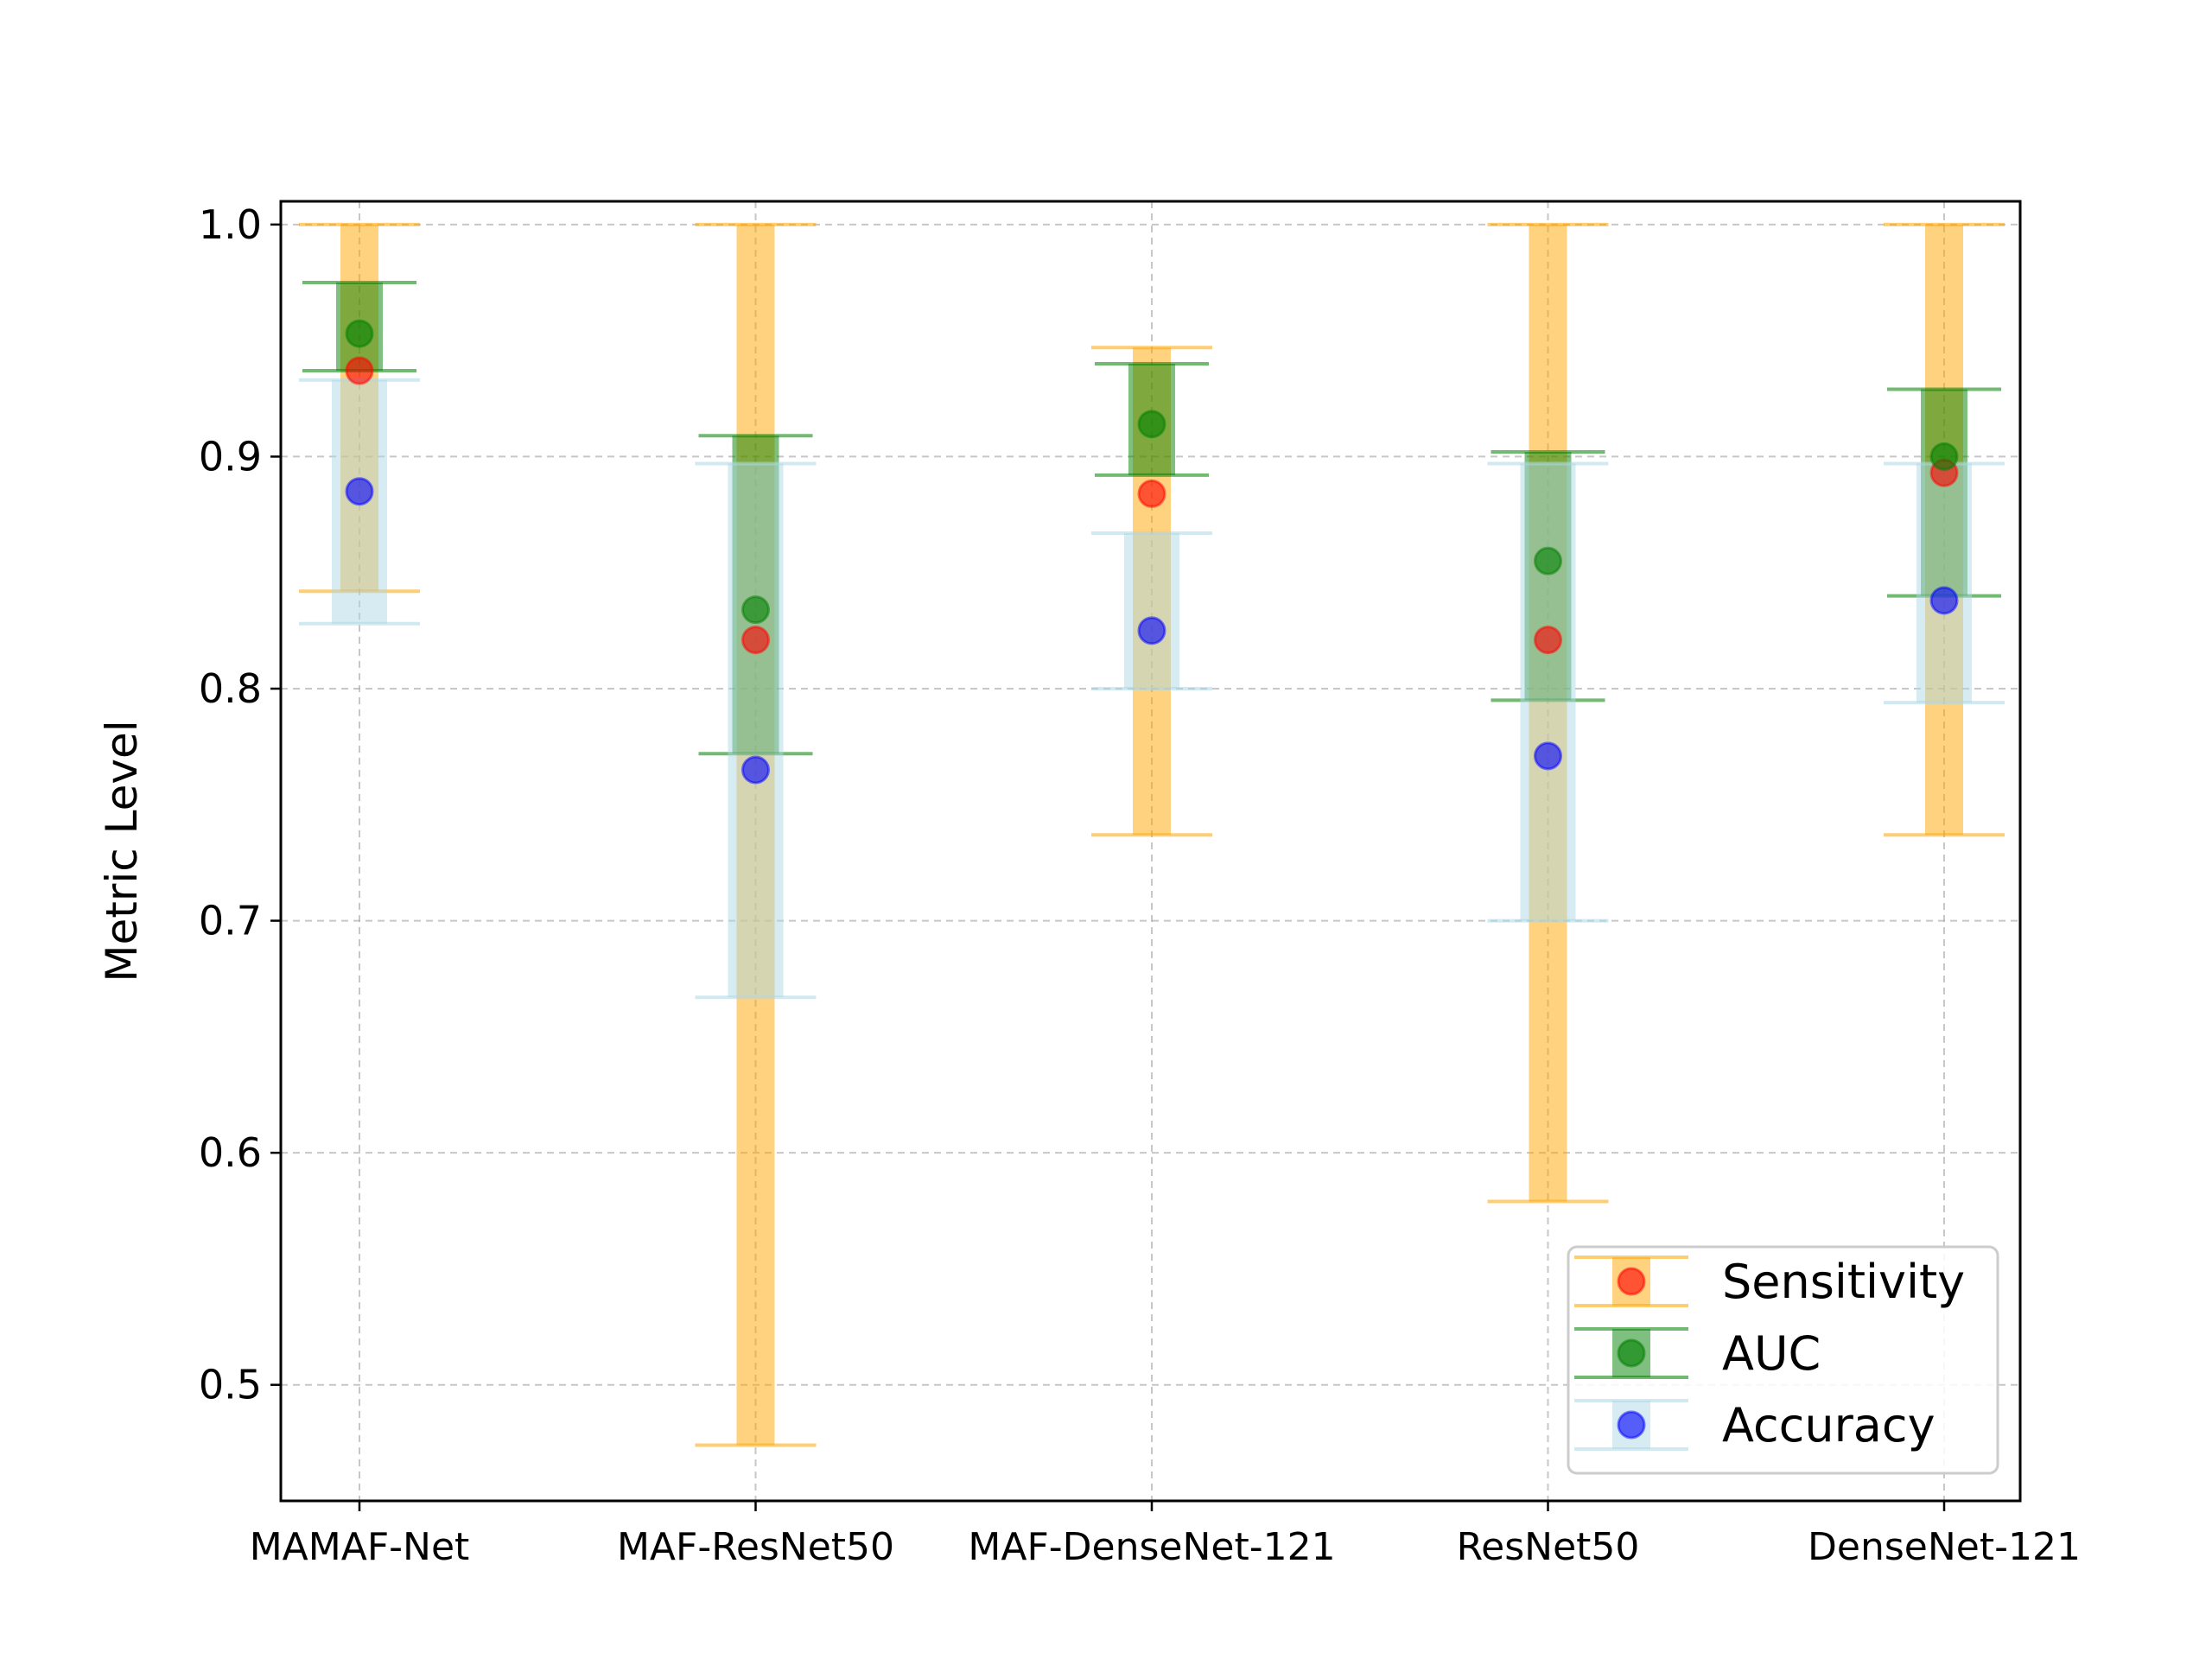 Image resolution: width=2212 pixels, height=1659 pixels. What do you see at coordinates (1843, 1282) in the screenshot?
I see `sensitivity-legend-label: Sensitivity` at bounding box center [1843, 1282].